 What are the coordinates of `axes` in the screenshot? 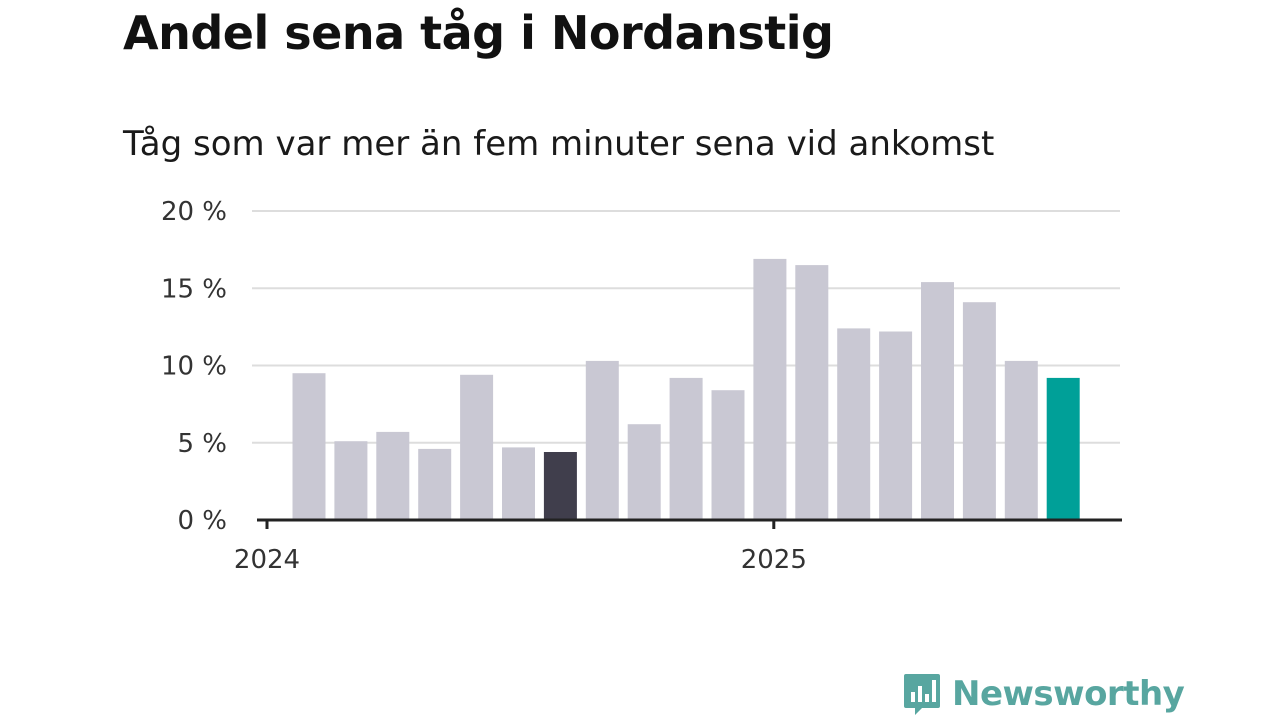 It's located at (689, 523).